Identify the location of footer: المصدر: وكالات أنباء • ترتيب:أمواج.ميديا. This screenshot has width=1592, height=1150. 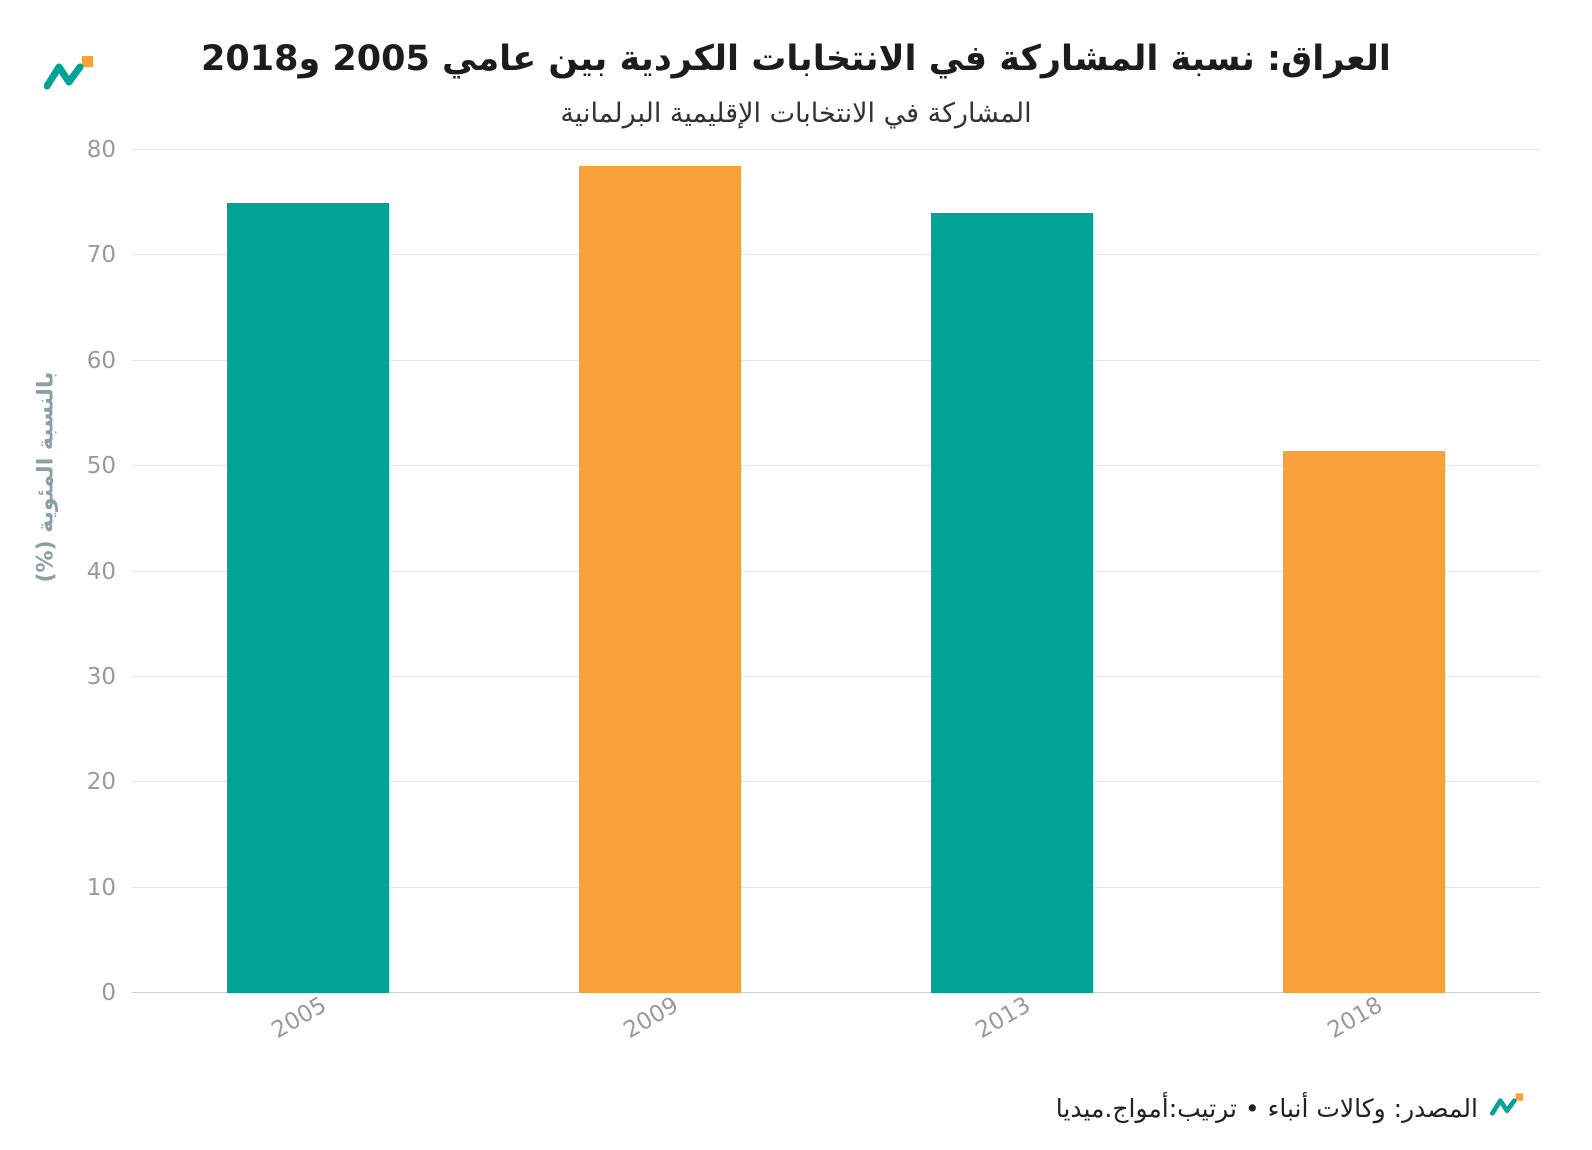
(1290, 1108).